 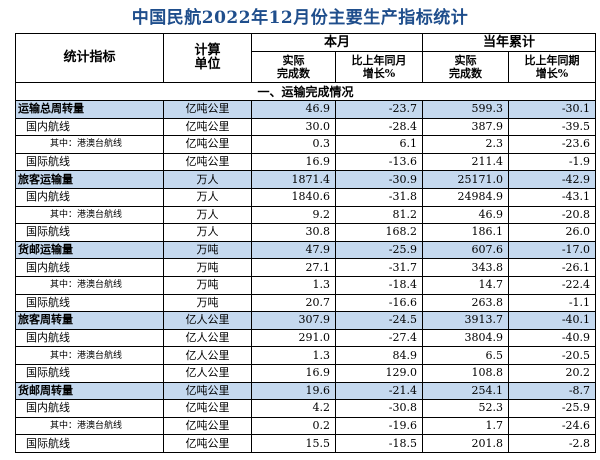 I want to click on row-ytd-yoy: -42.9, so click(x=552, y=179).